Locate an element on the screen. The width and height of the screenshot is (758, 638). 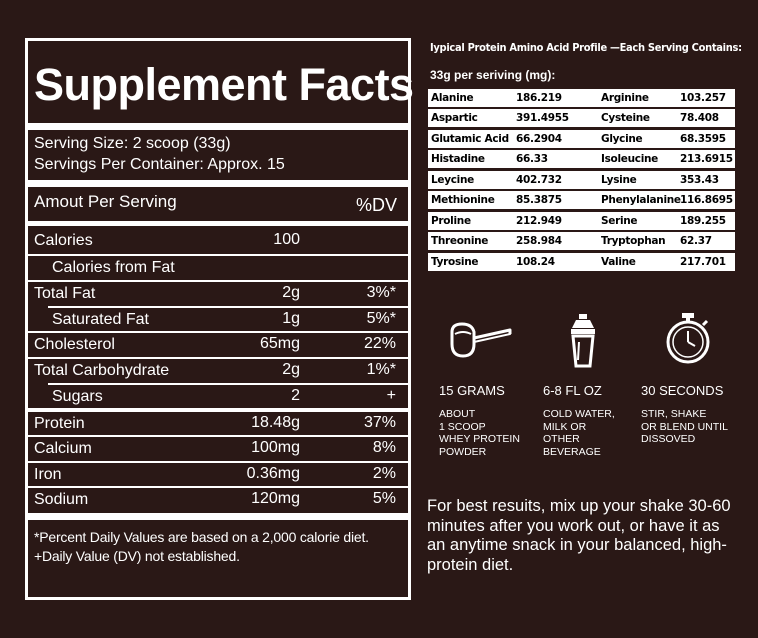
scoop-icon is located at coordinates (481, 340).